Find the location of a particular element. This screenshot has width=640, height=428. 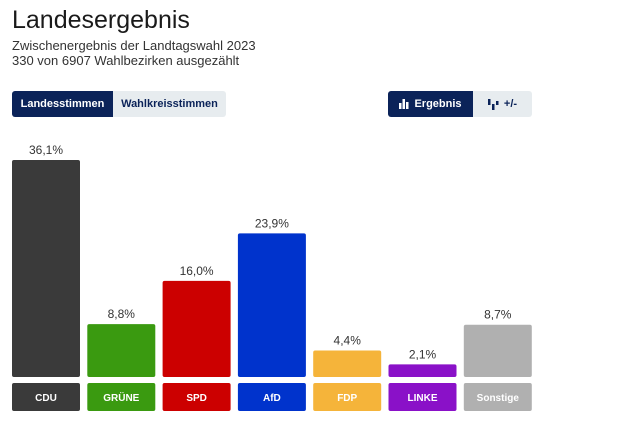

bar-linke is located at coordinates (422, 370).